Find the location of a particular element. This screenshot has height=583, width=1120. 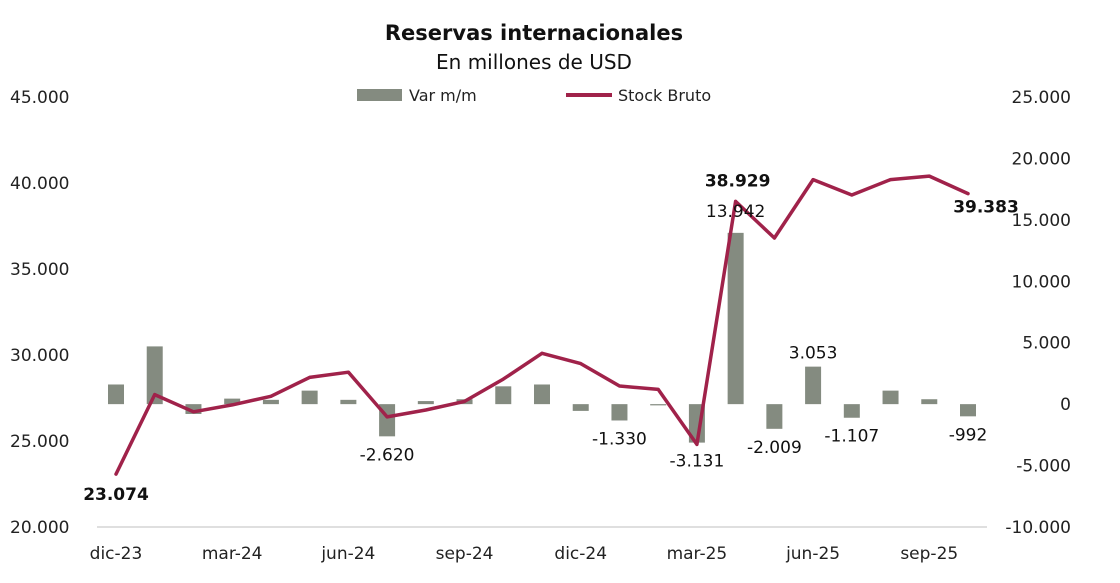

bar-data-label: -3.131 is located at coordinates (697, 462).